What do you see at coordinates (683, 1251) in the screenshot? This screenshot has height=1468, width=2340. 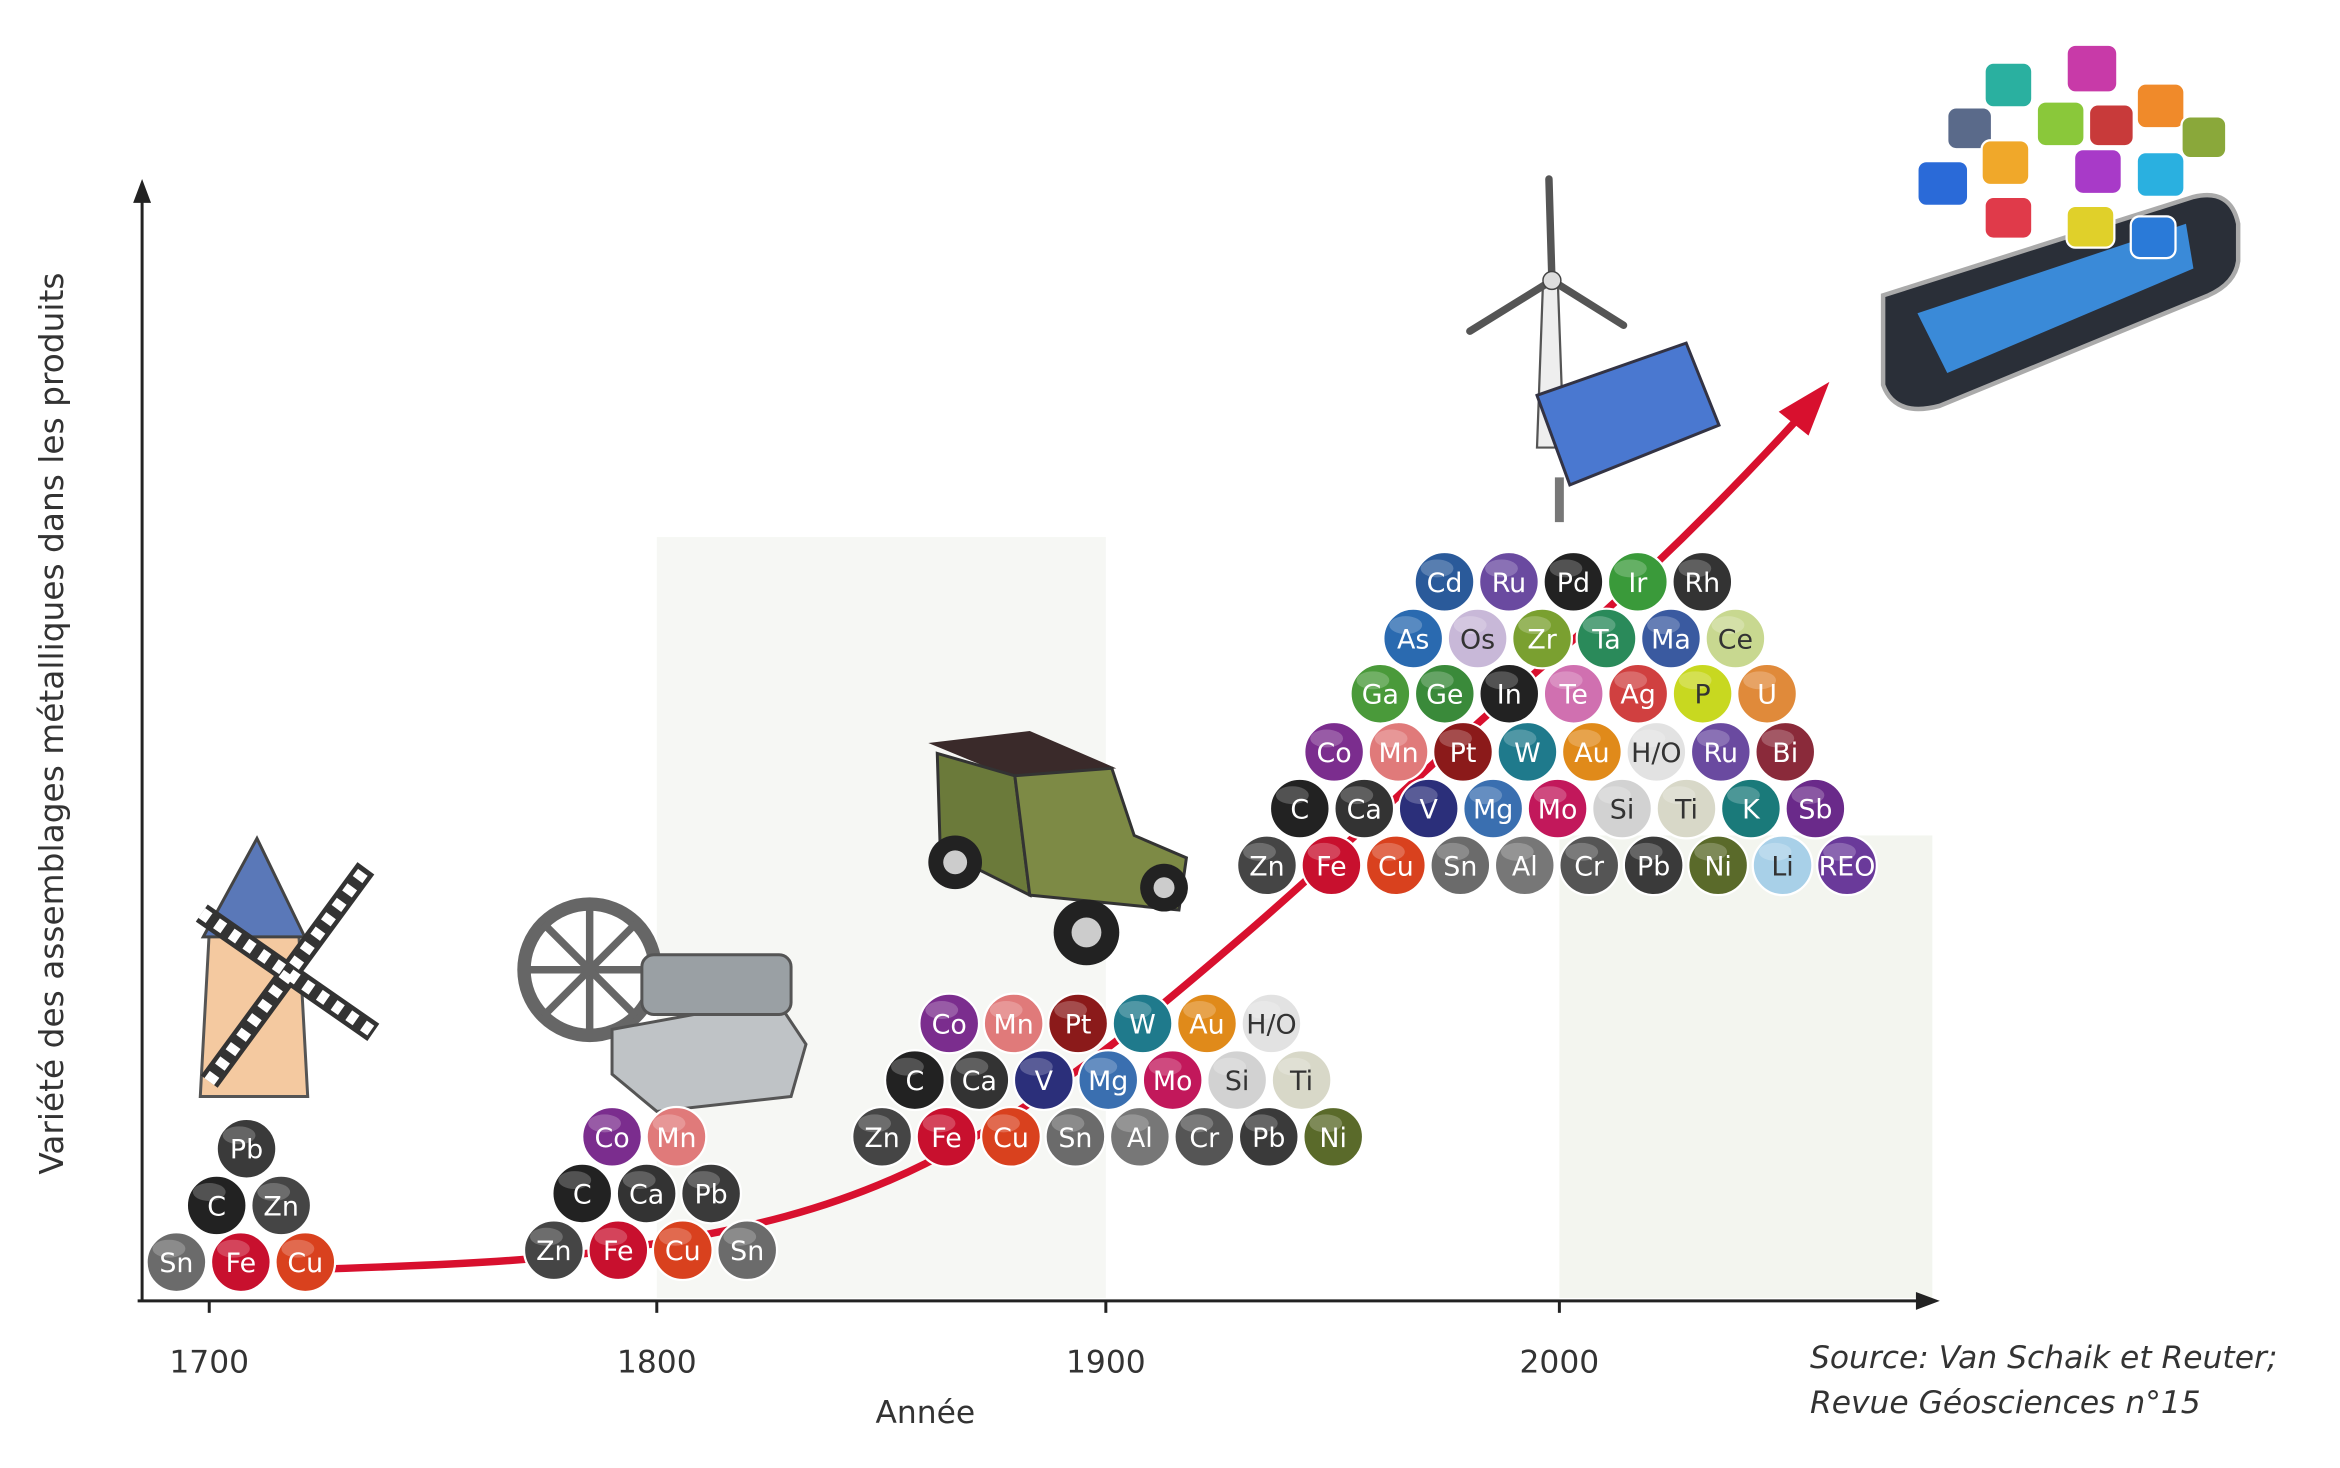 I see `element-label: Cu` at bounding box center [683, 1251].